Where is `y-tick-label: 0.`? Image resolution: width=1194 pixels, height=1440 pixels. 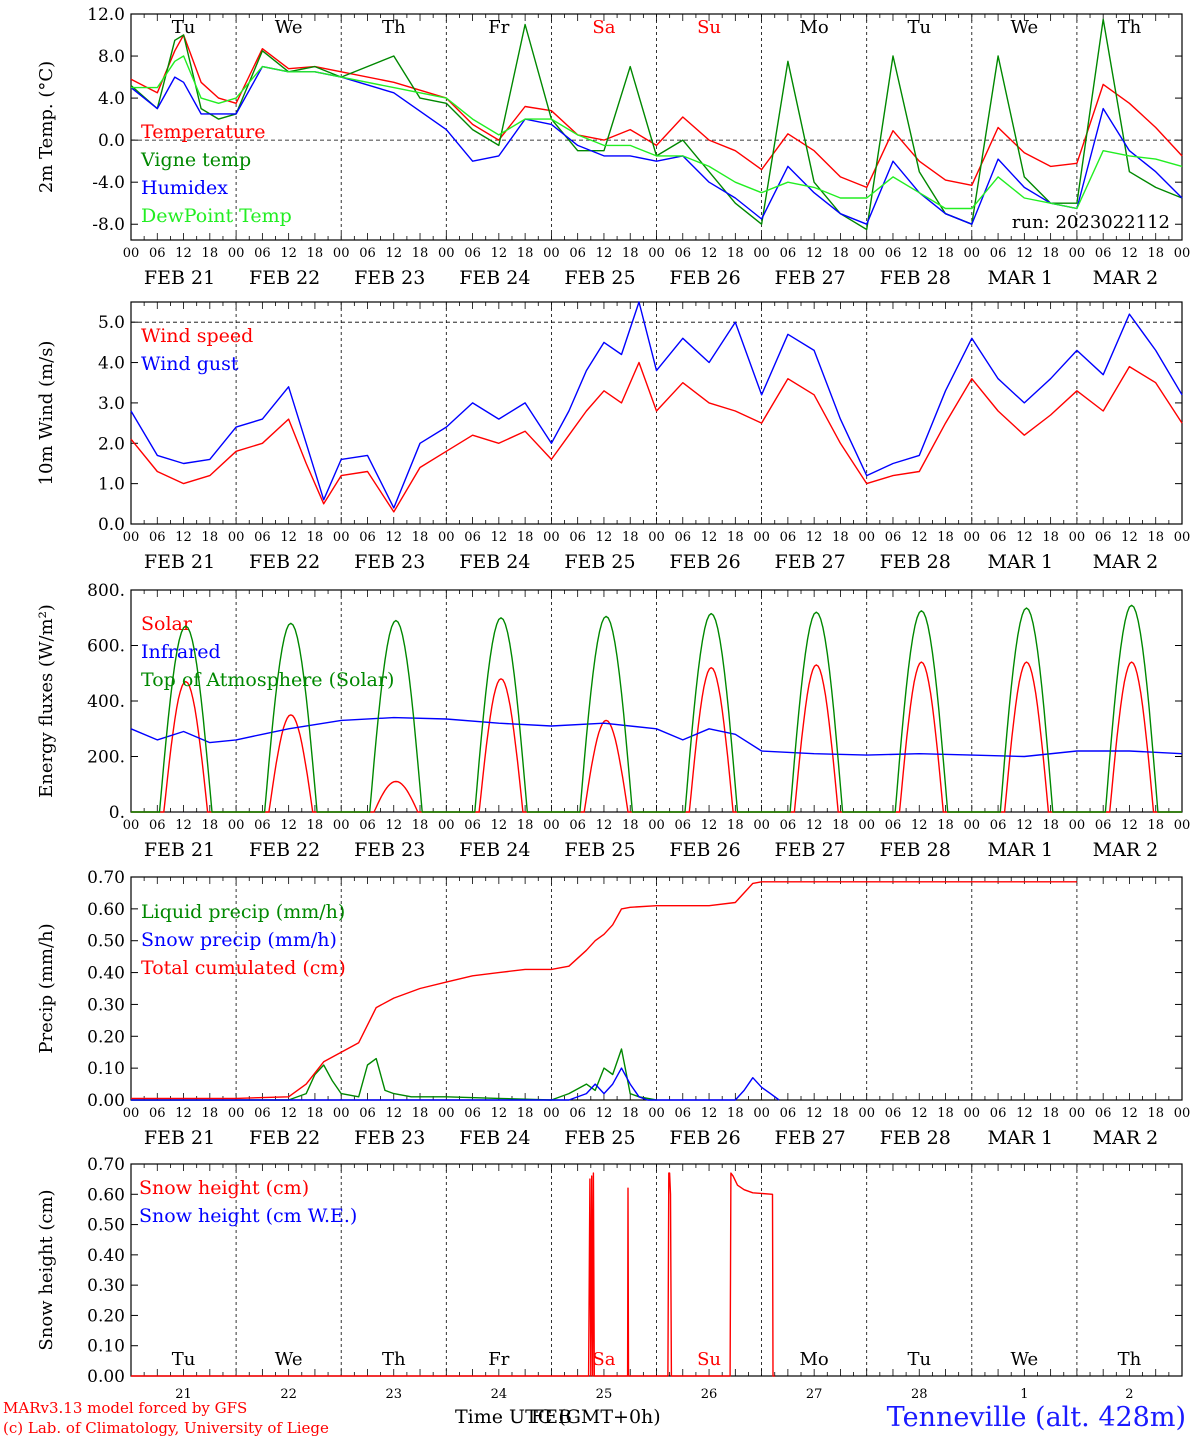
y-tick-label: 0. is located at coordinates (117, 813).